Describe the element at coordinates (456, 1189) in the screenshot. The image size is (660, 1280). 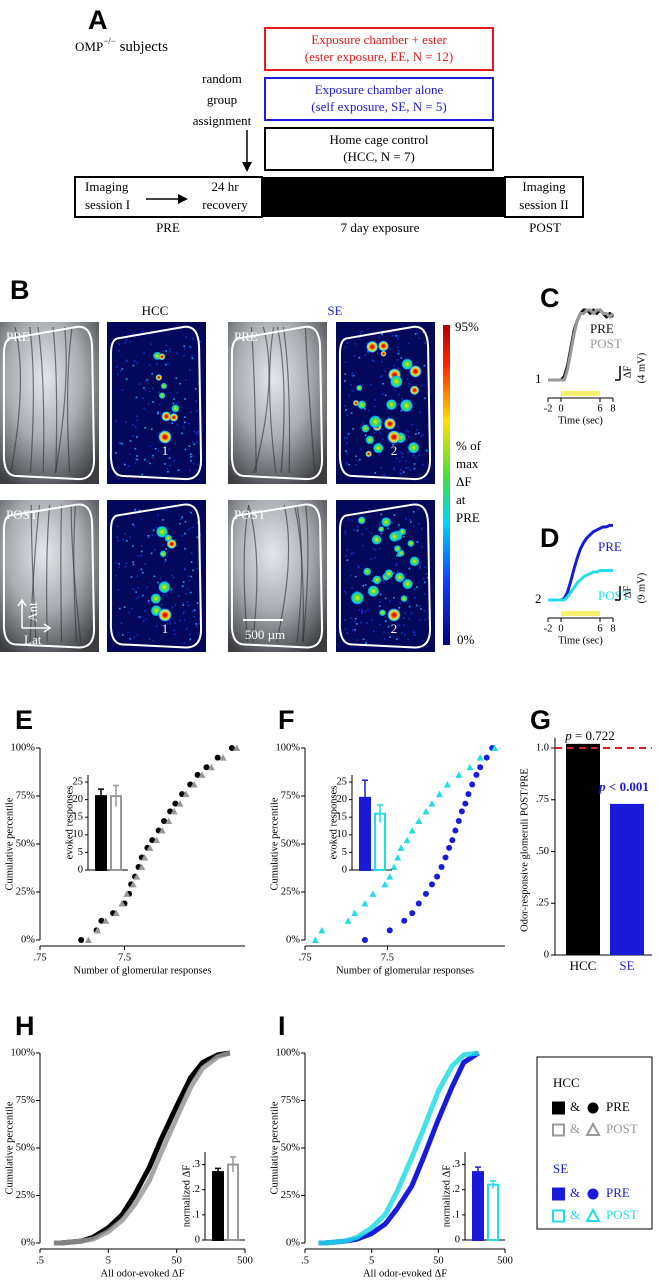
I see `inset-tick-label: .2` at that location.